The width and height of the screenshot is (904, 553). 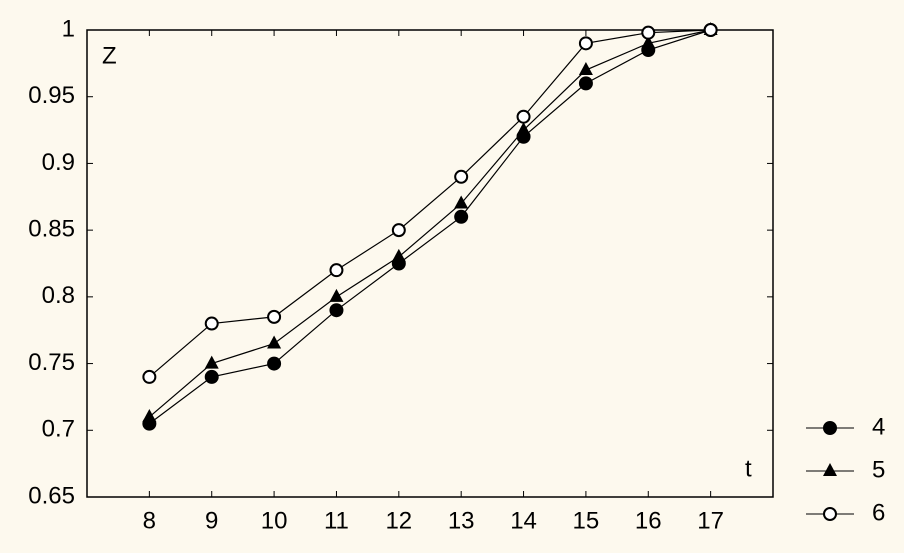 What do you see at coordinates (398, 520) in the screenshot?
I see `x-tick-label: 12` at bounding box center [398, 520].